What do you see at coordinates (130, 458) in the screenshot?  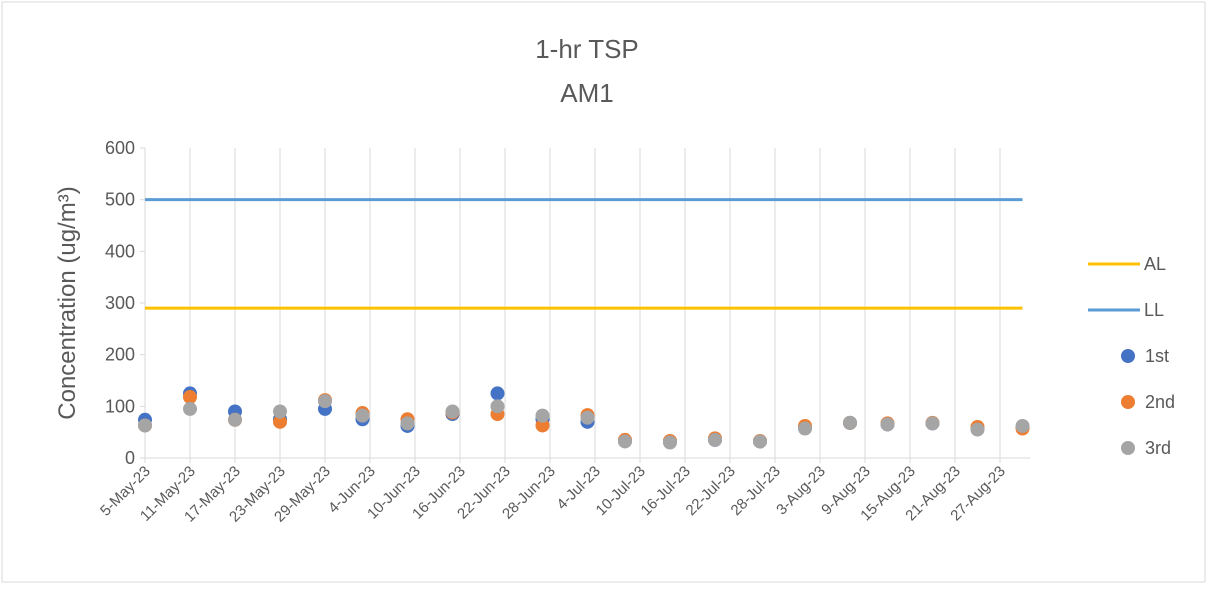 I see `y-tick-label: 0` at bounding box center [130, 458].